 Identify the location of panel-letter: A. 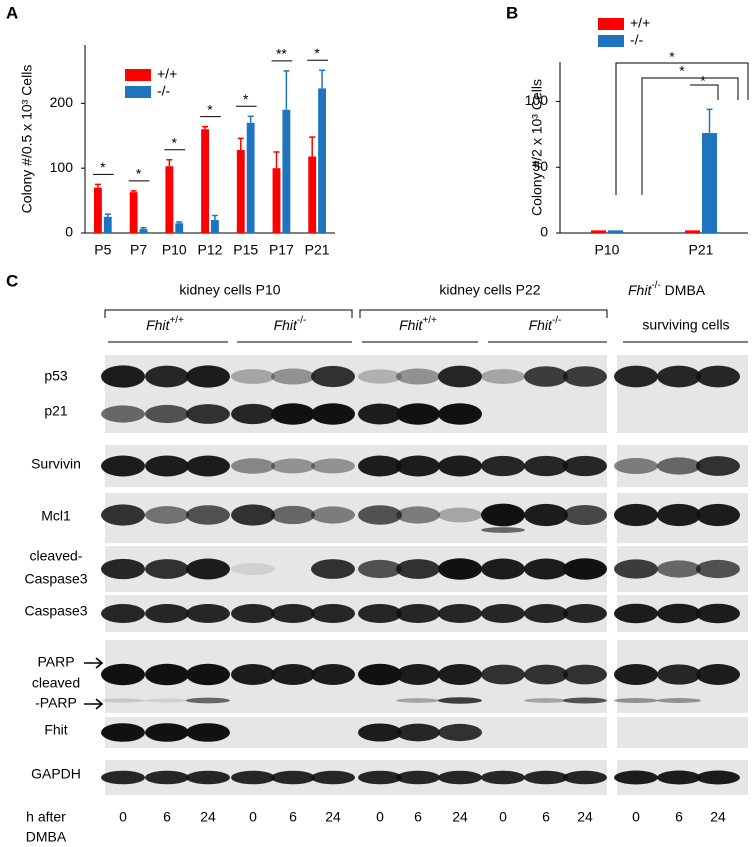
(12, 12).